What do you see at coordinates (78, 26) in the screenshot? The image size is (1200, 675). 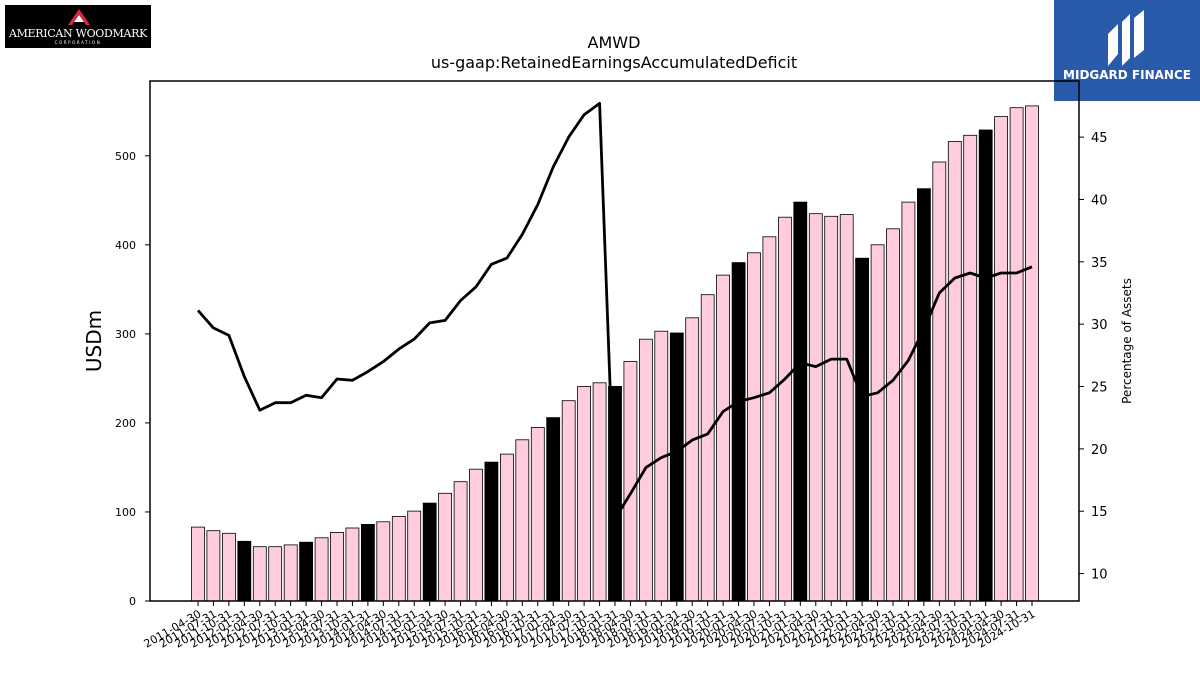 I see `american-woodmark-logo: AMERICAN WOODMARK CORPORATION` at bounding box center [78, 26].